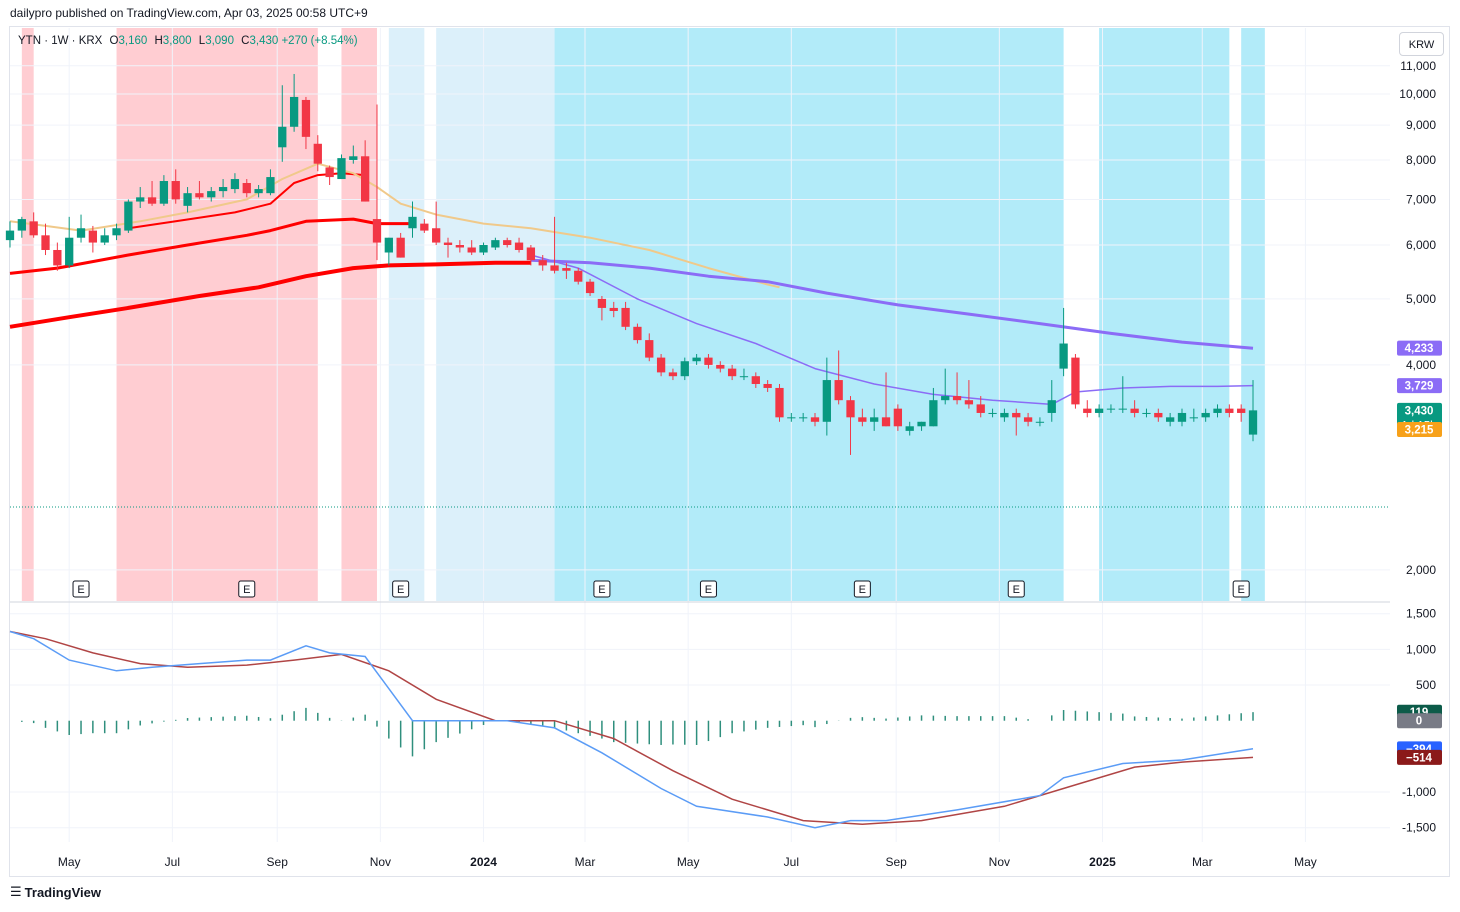 This screenshot has width=1460, height=912. I want to click on x-tick-label: May, so click(688, 862).